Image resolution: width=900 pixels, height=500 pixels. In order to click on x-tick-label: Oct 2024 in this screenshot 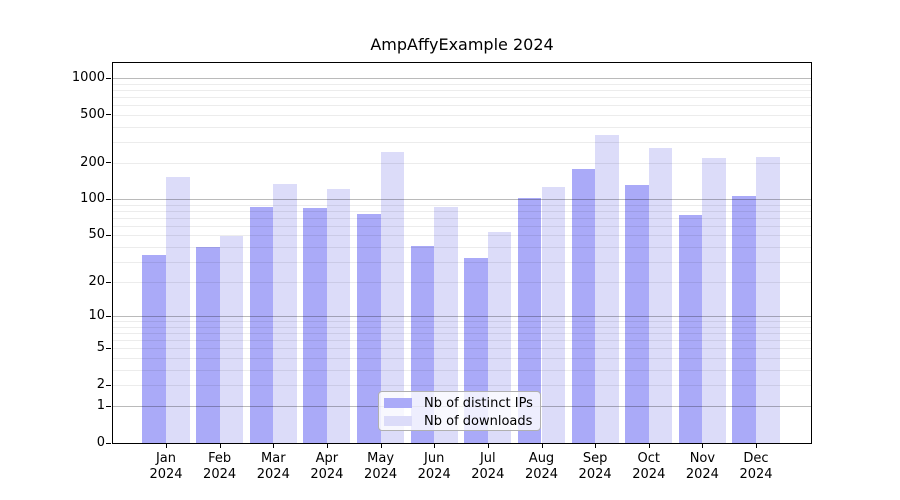, I will do `click(649, 466)`.